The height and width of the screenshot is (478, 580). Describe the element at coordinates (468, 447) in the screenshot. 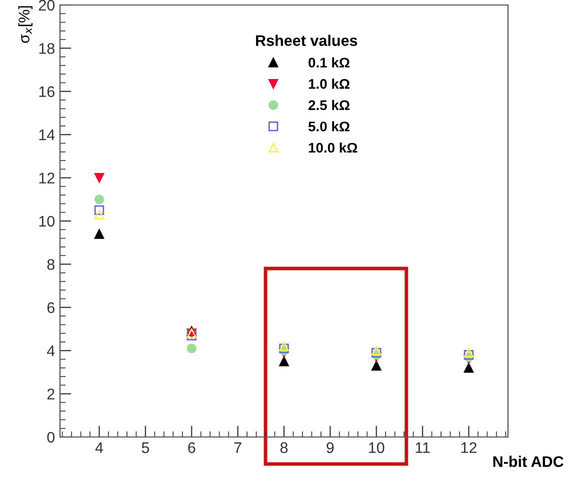

I see `x-tick-label: 12` at that location.